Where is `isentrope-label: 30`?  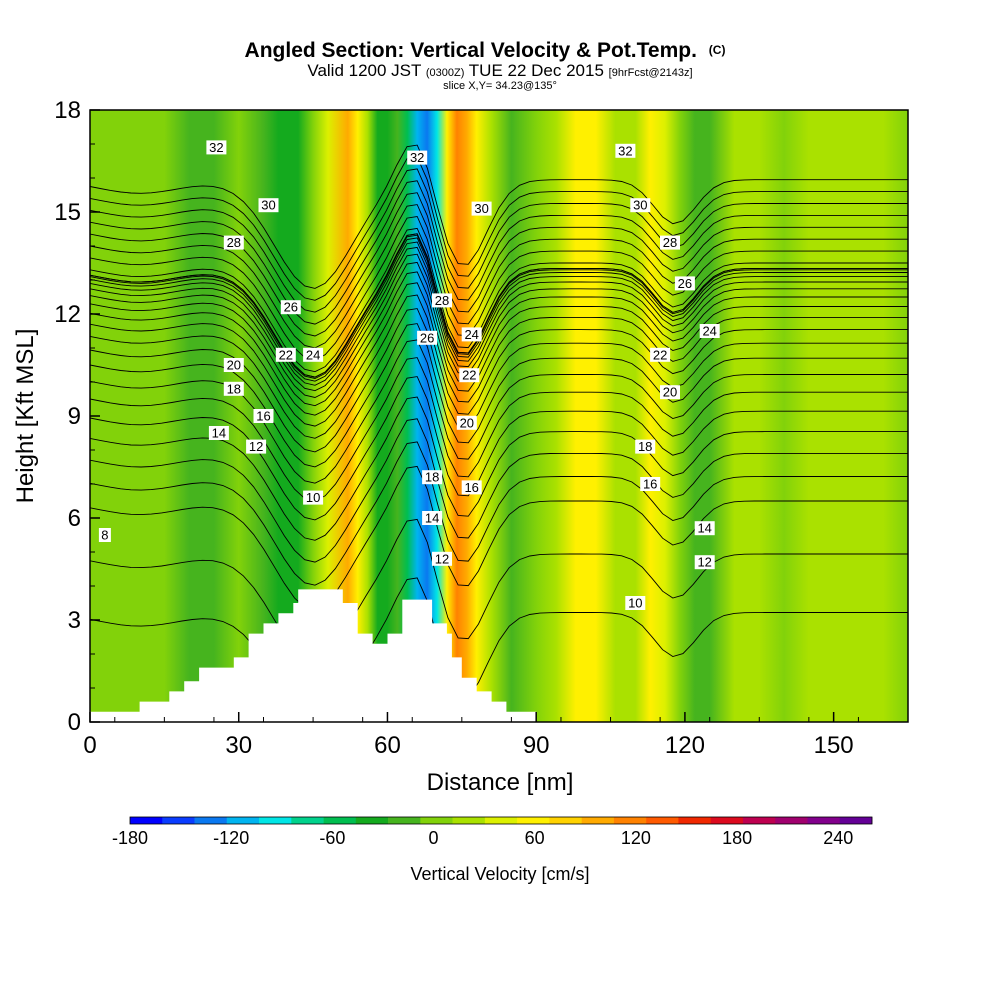
isentrope-label: 30 is located at coordinates (481, 208).